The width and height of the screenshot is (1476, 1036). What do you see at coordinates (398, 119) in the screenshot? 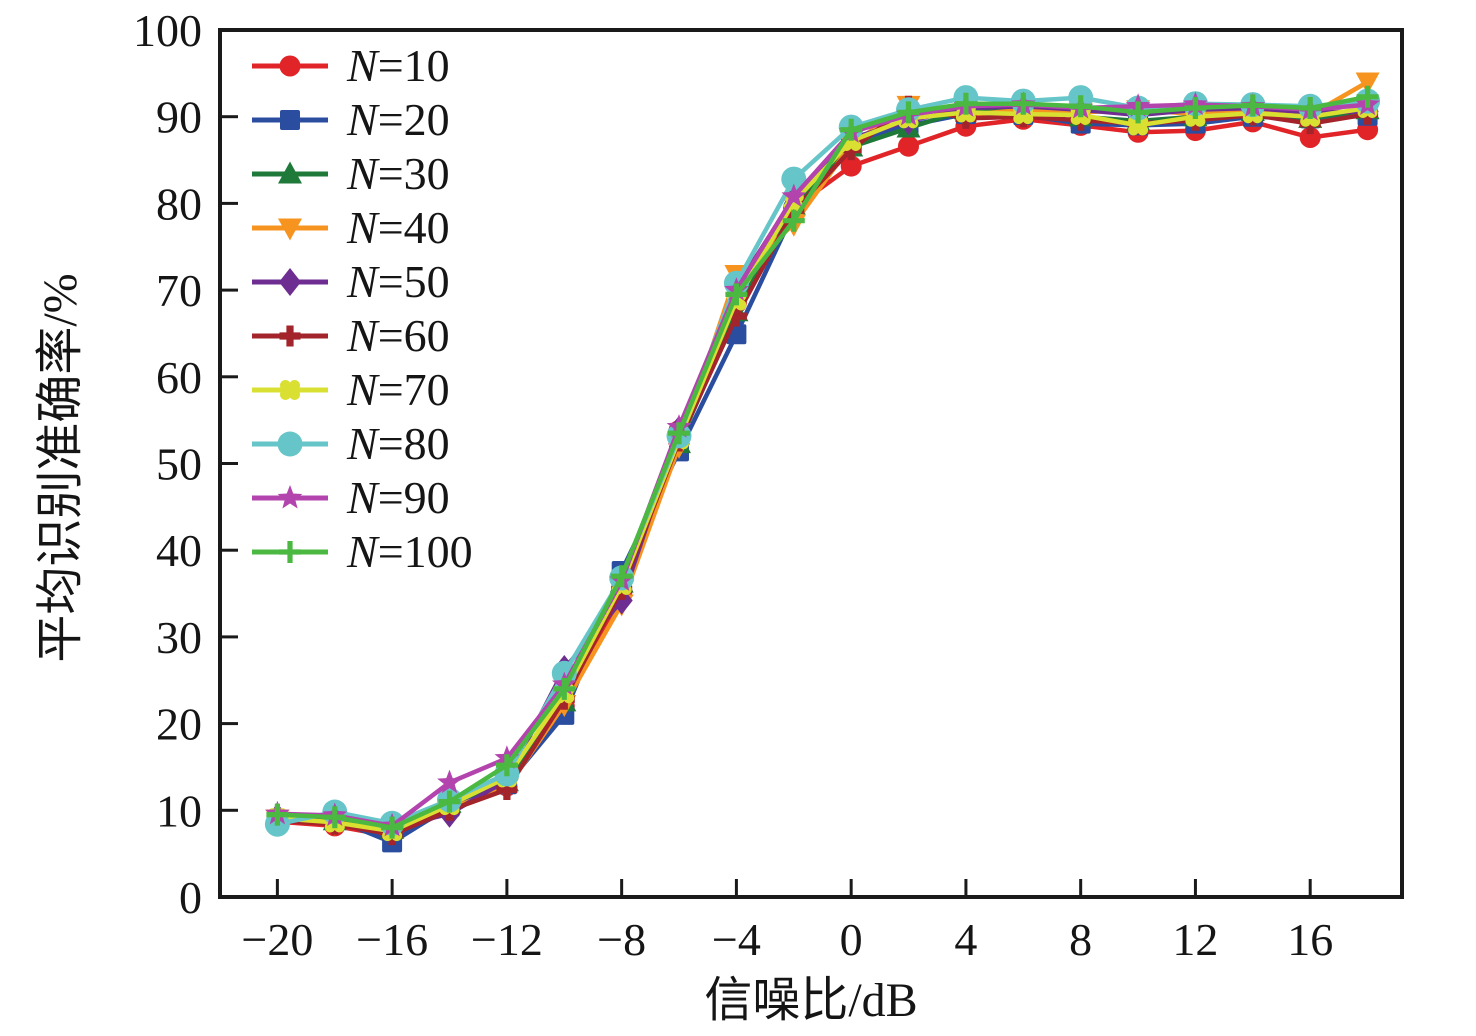
I see `legend-label: N=20` at bounding box center [398, 119].